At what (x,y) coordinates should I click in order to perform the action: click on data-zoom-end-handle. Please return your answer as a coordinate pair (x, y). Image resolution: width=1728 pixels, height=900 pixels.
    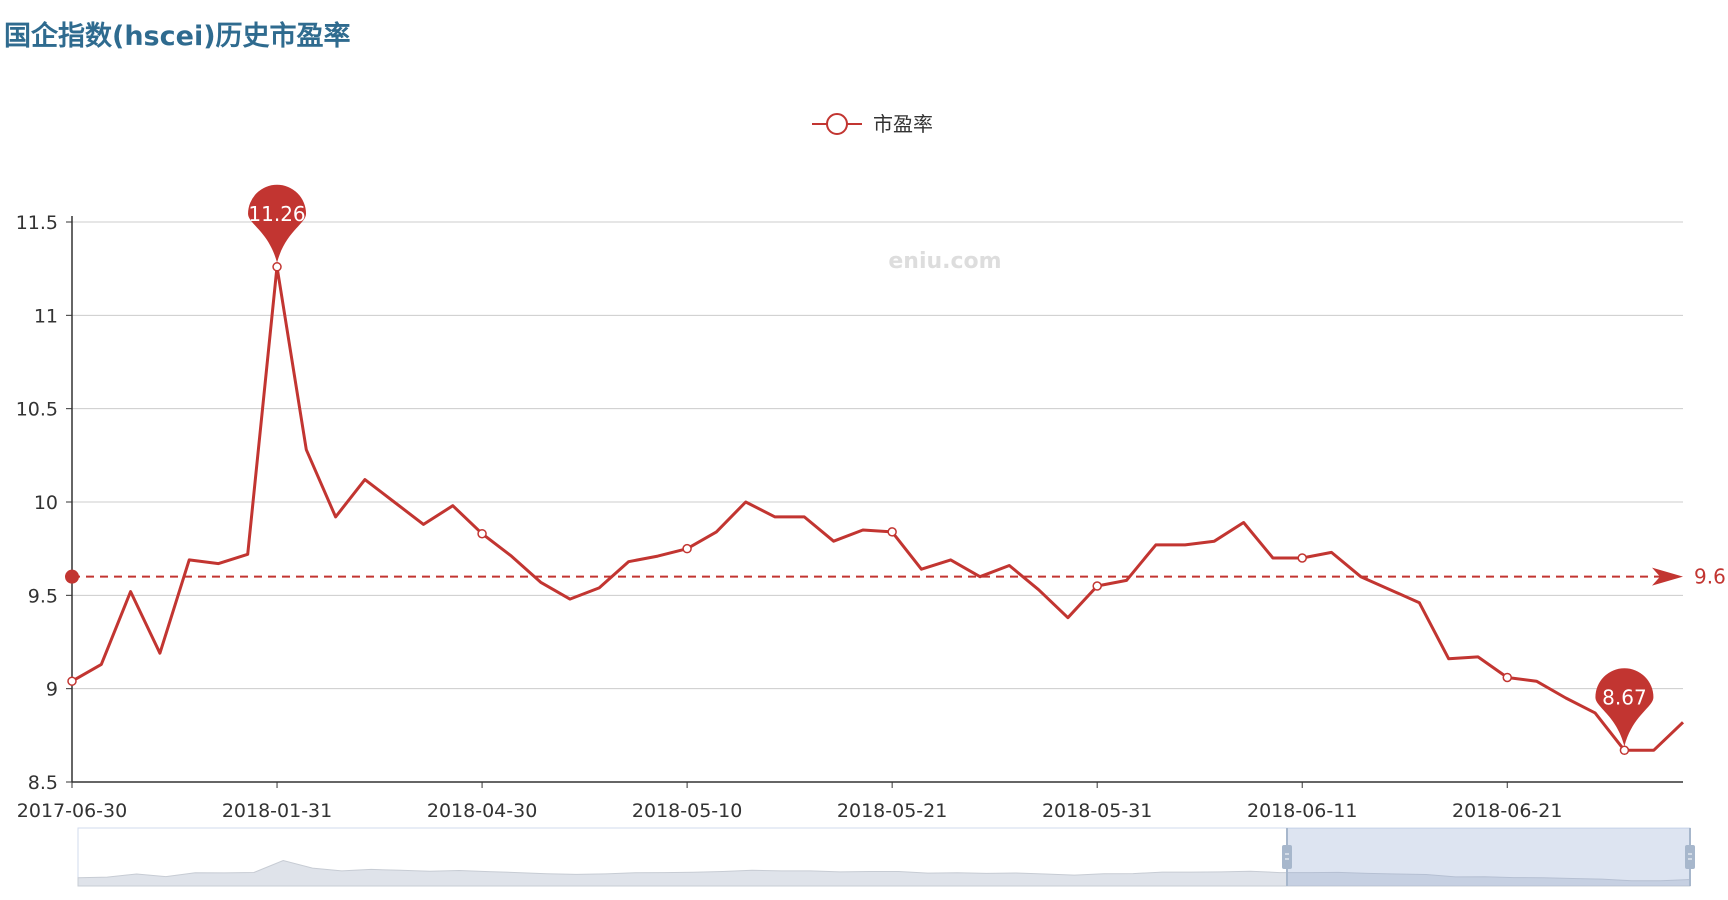
    Looking at the image, I should click on (1690, 857).